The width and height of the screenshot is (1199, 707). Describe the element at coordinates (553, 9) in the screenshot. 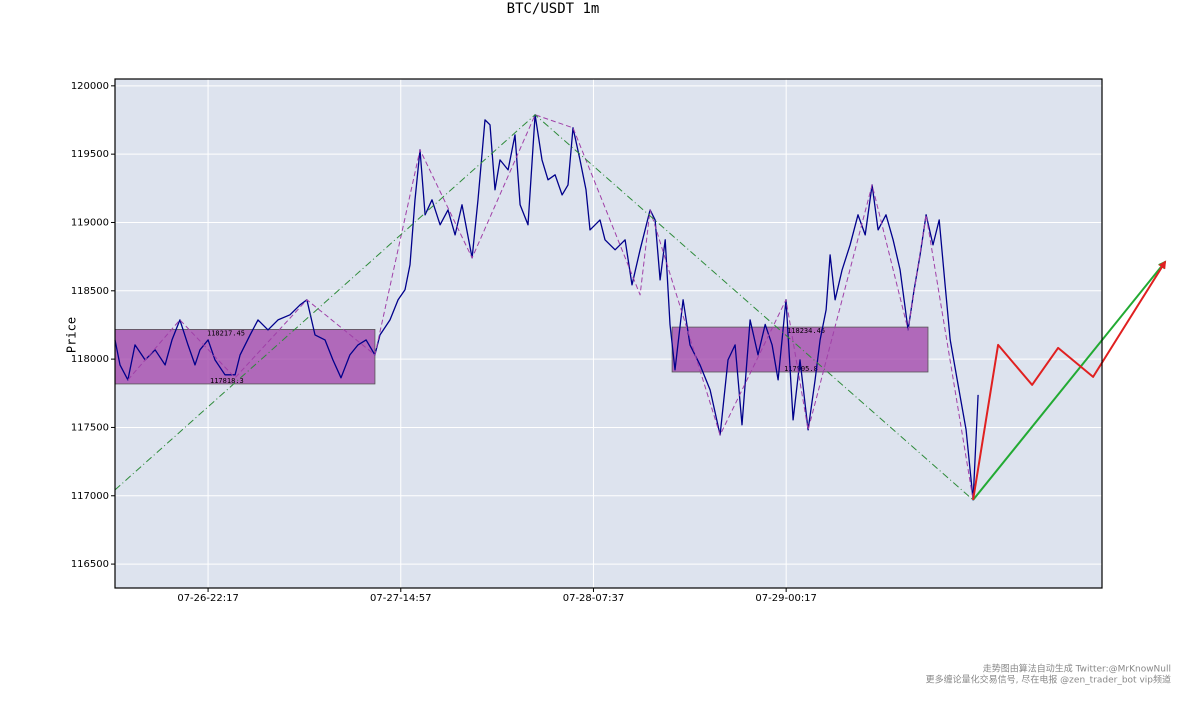

I see `chart-title: BTC/USDT 1m` at that location.